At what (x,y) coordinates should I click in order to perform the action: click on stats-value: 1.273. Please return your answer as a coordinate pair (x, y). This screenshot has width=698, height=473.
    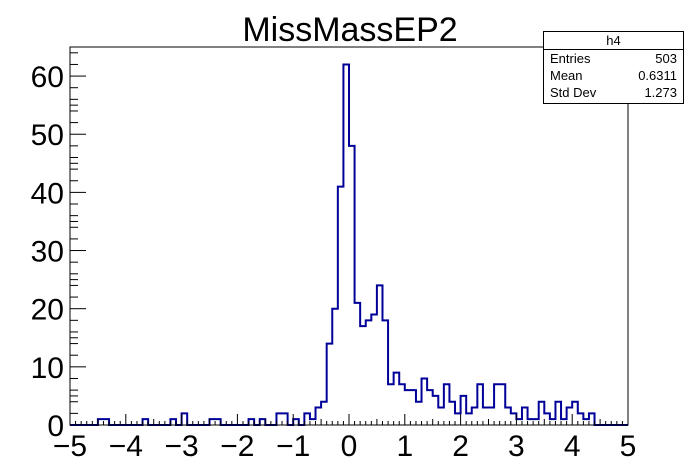
    Looking at the image, I should click on (660, 92).